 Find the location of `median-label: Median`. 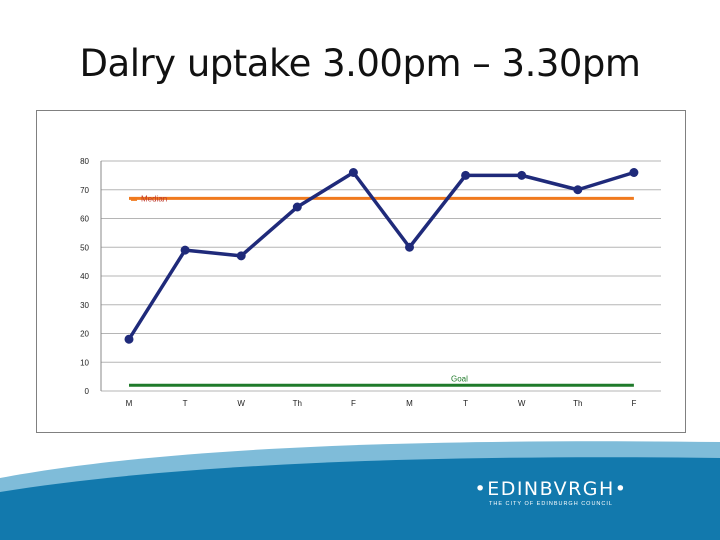

median-label: Median is located at coordinates (154, 198).